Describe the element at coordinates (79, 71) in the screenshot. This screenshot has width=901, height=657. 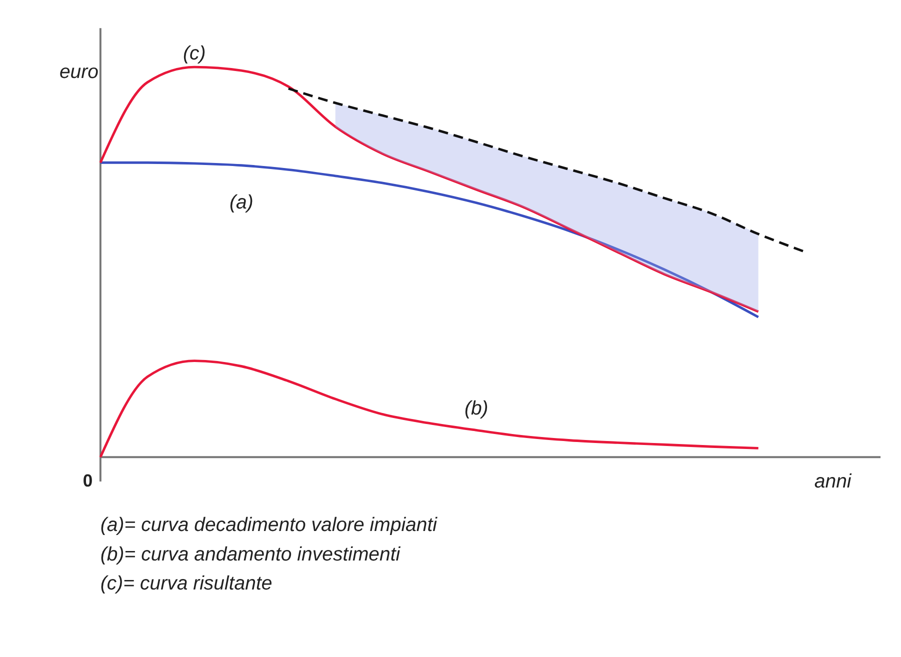
I see `y-axis-title: euro` at that location.